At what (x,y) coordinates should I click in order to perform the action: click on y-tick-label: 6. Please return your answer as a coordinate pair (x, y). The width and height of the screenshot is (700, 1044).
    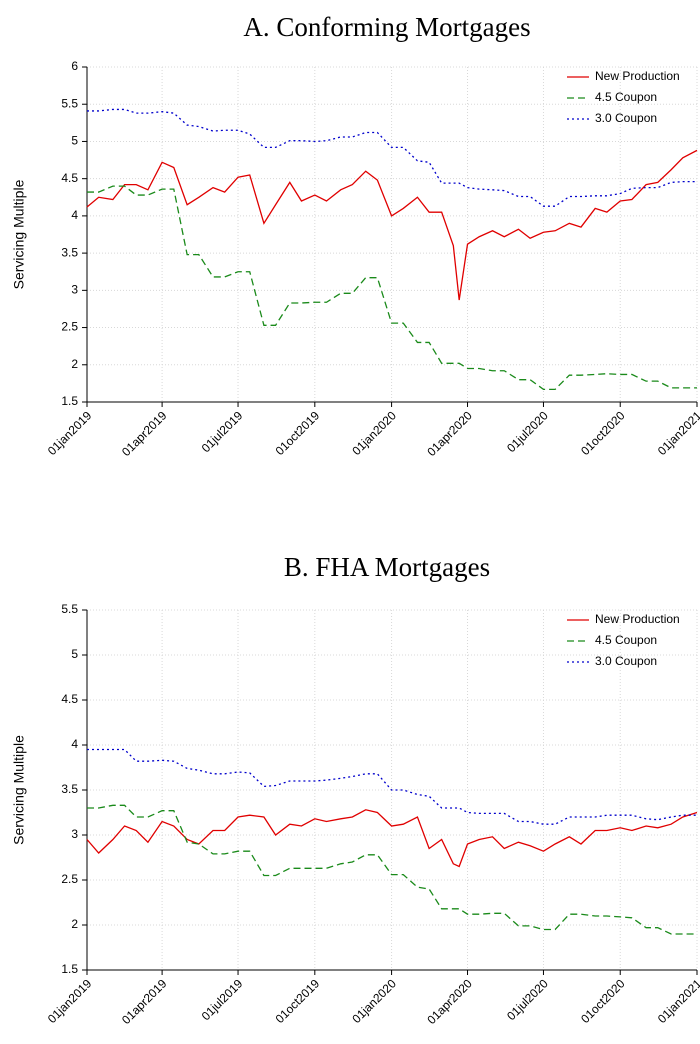
    Looking at the image, I should click on (74, 66).